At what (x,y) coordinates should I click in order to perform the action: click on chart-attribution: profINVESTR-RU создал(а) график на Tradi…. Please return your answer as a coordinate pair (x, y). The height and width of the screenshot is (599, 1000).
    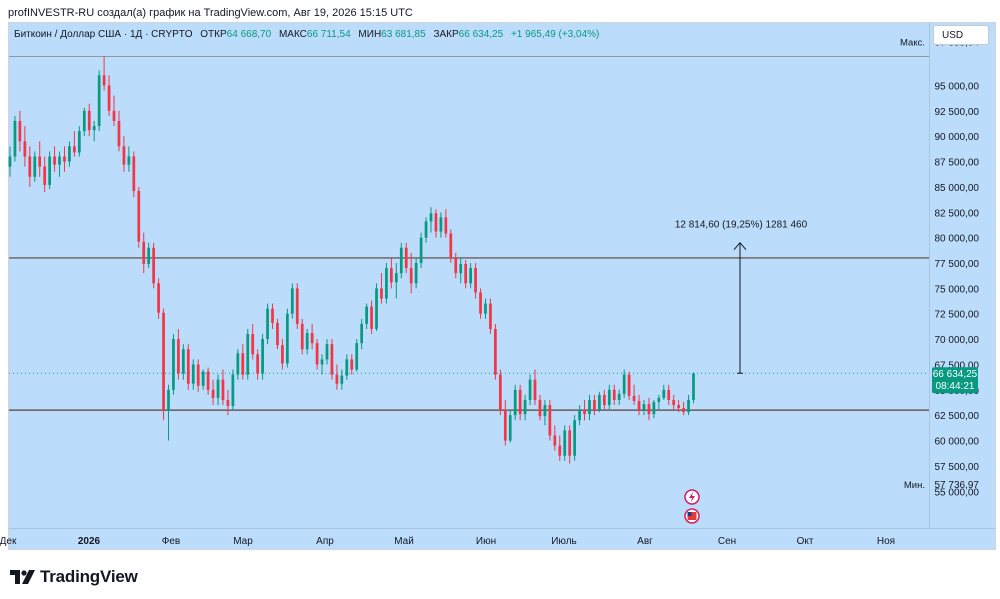
    Looking at the image, I should click on (210, 13).